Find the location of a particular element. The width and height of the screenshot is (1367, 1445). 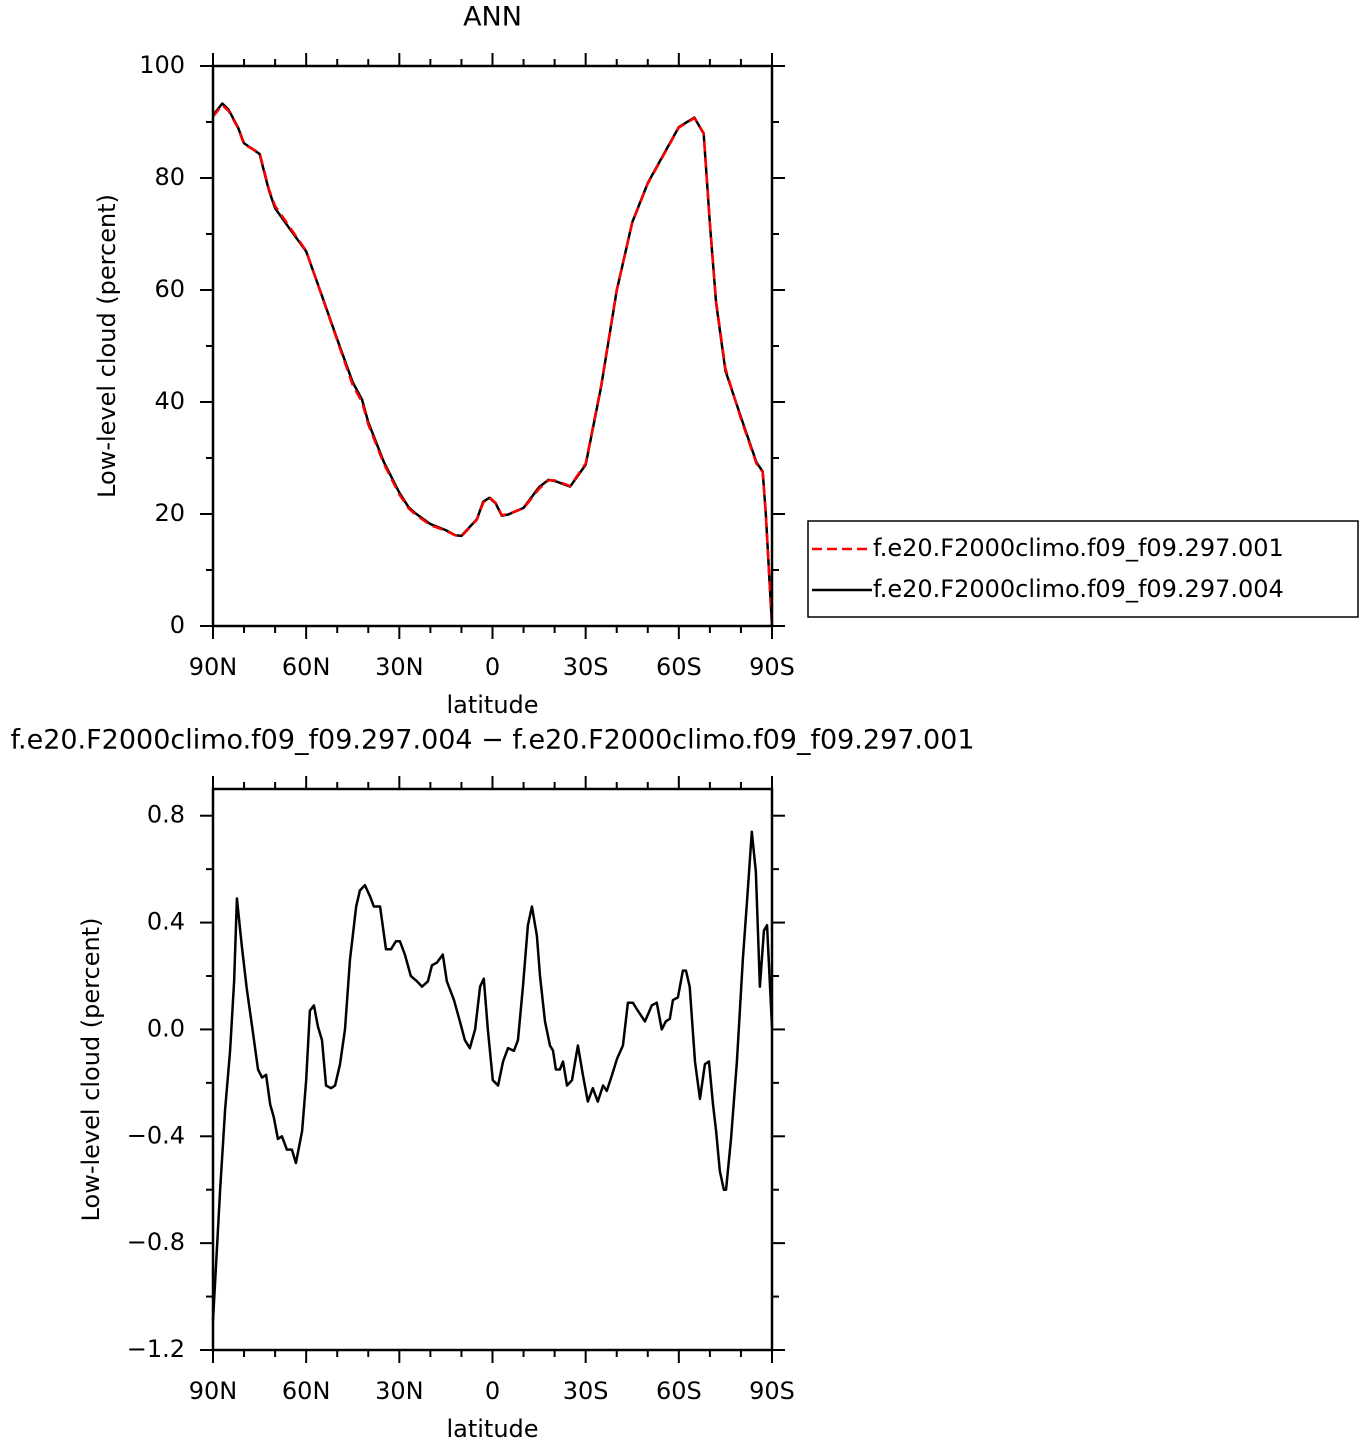

legend-label: f.e20.F2000climo.f09_f09.297.004 is located at coordinates (1078, 589).